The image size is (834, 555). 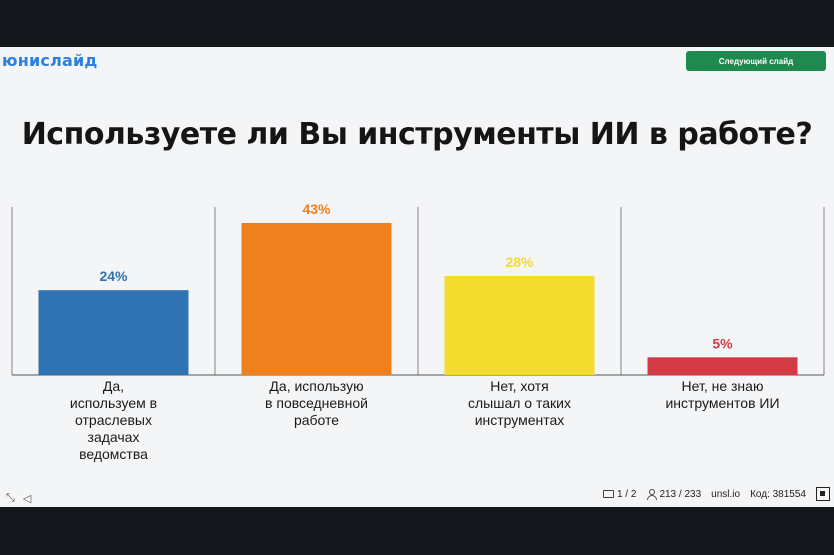 What do you see at coordinates (626, 494) in the screenshot?
I see `slide-counter-text: 1 / 2` at bounding box center [626, 494].